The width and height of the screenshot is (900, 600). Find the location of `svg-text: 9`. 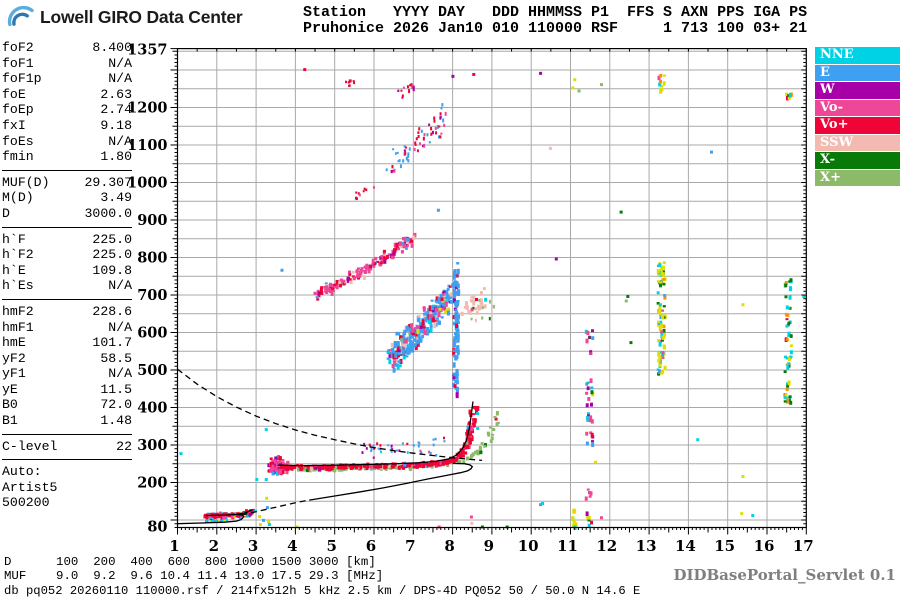

svg-text: 9 is located at coordinates (489, 546).